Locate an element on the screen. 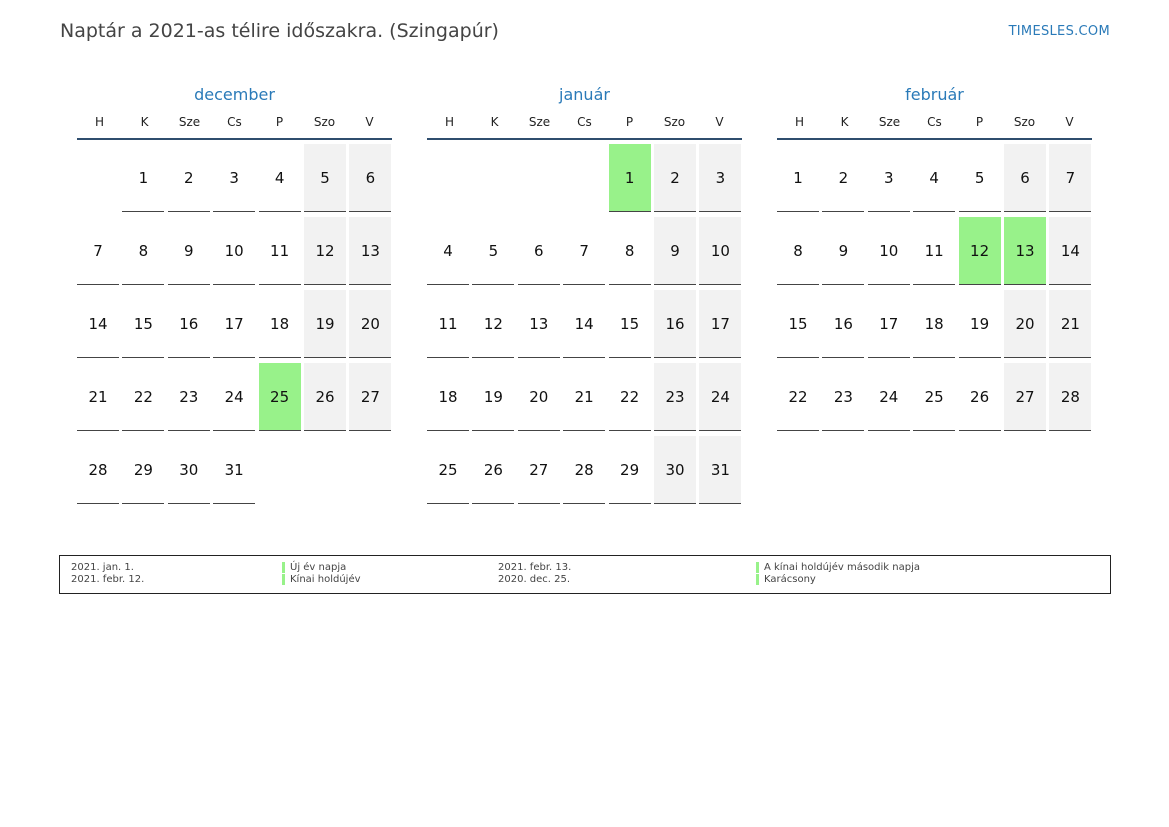 This screenshot has width=1169, height=827. legend-holiday: Kínai holdújév is located at coordinates (325, 579).